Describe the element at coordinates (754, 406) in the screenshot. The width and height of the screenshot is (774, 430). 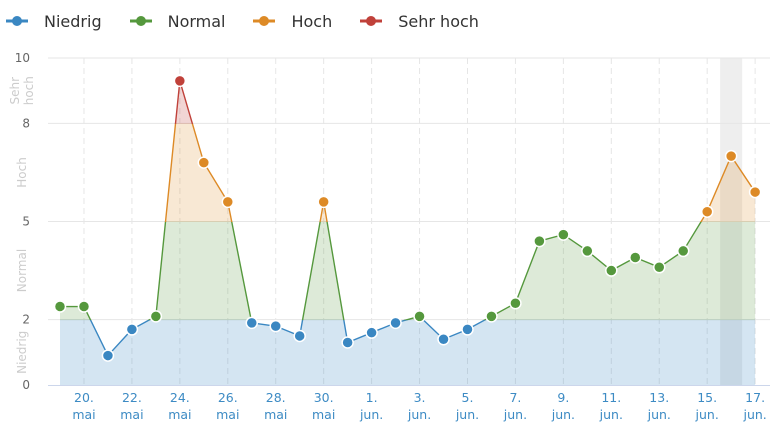
I see `x-tick-label: 17. jun.` at that location.